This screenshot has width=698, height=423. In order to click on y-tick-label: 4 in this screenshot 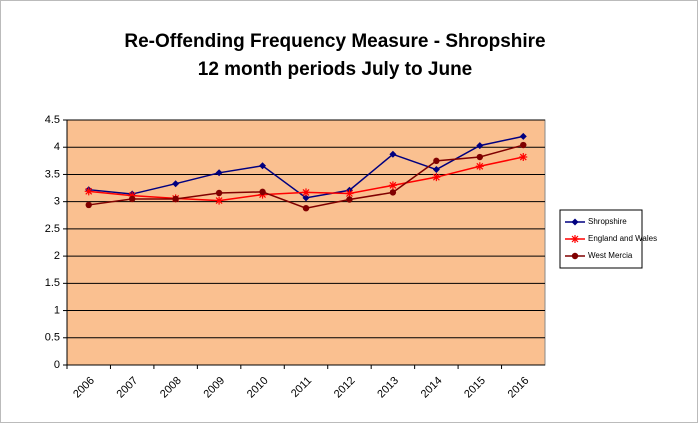, I will do `click(57, 147)`.